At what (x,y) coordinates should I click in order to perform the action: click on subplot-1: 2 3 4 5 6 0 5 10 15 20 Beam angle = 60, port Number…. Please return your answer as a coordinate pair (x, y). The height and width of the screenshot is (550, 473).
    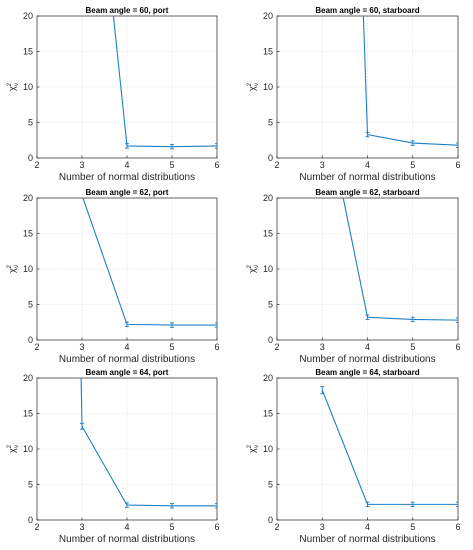
    Looking at the image, I should click on (113, 94).